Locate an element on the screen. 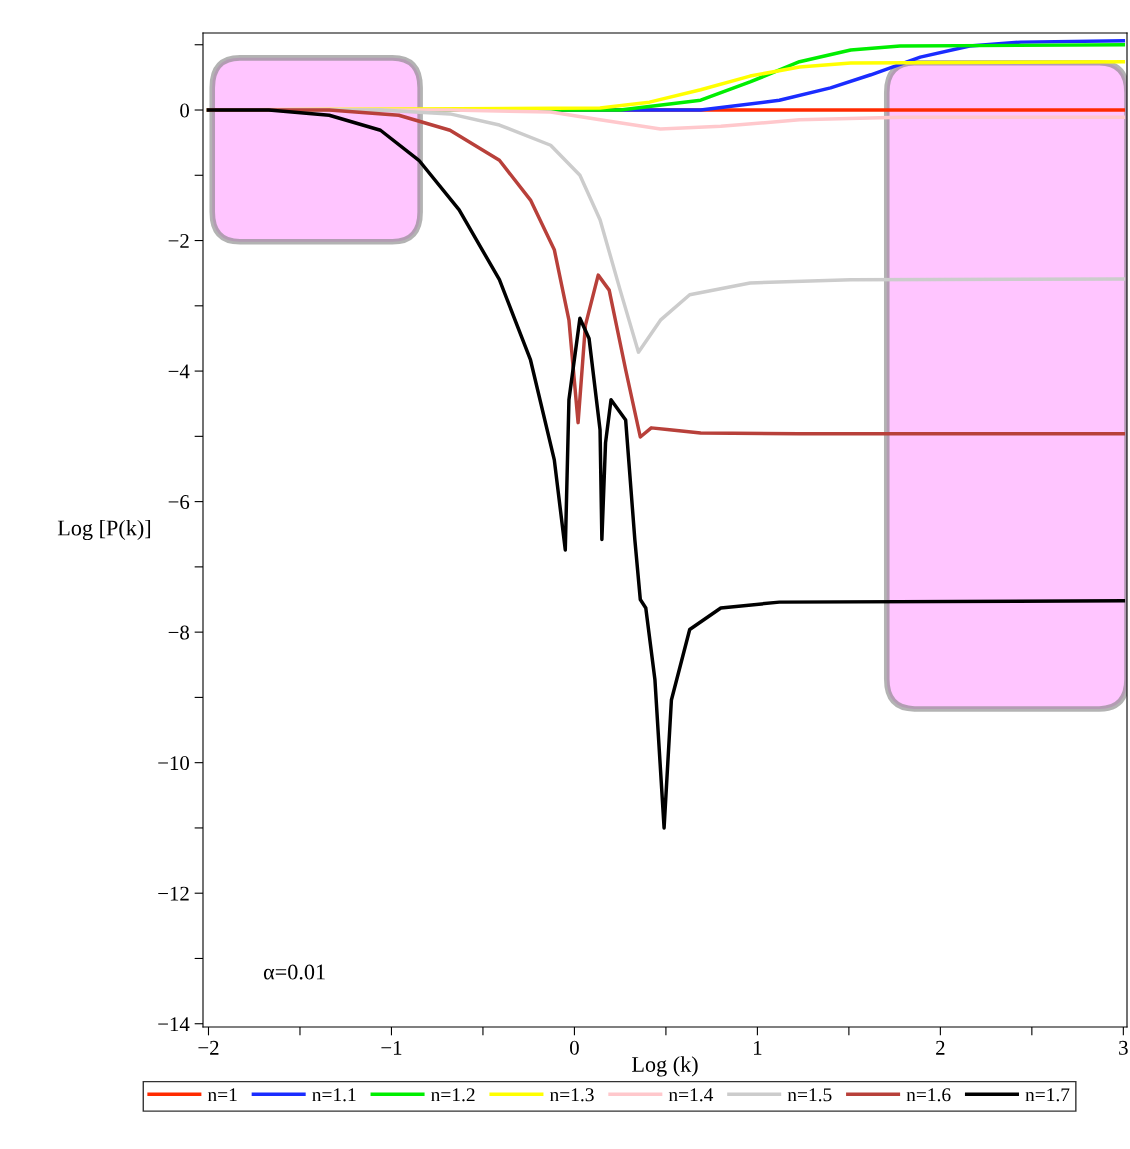 This screenshot has width=1130, height=1149. x-axis-title: Log (k) is located at coordinates (665, 1066).